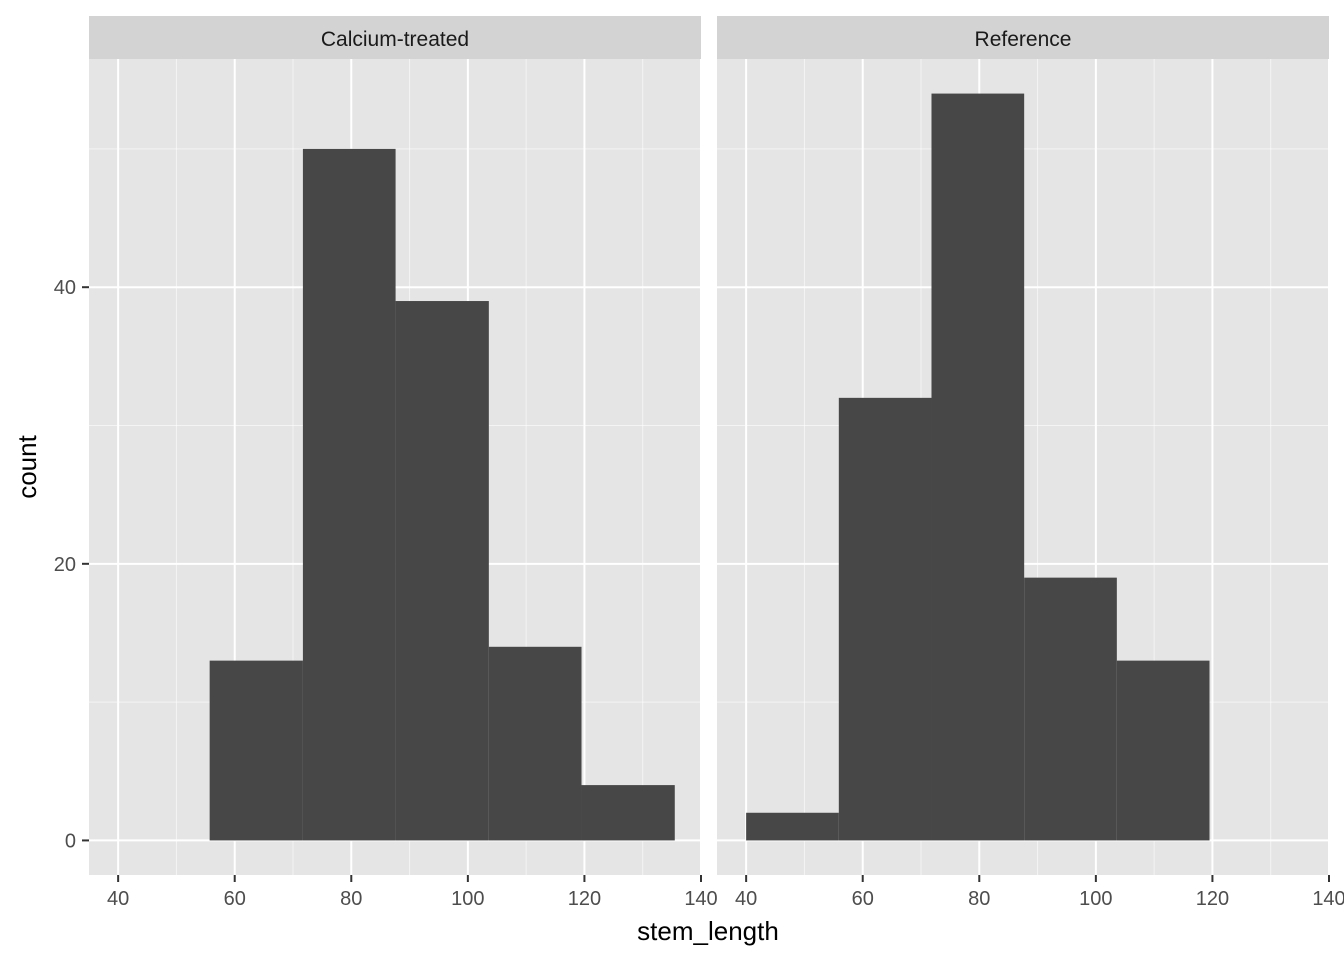 The width and height of the screenshot is (1344, 960). I want to click on y-axis: 0 20 40, so click(71, 564).